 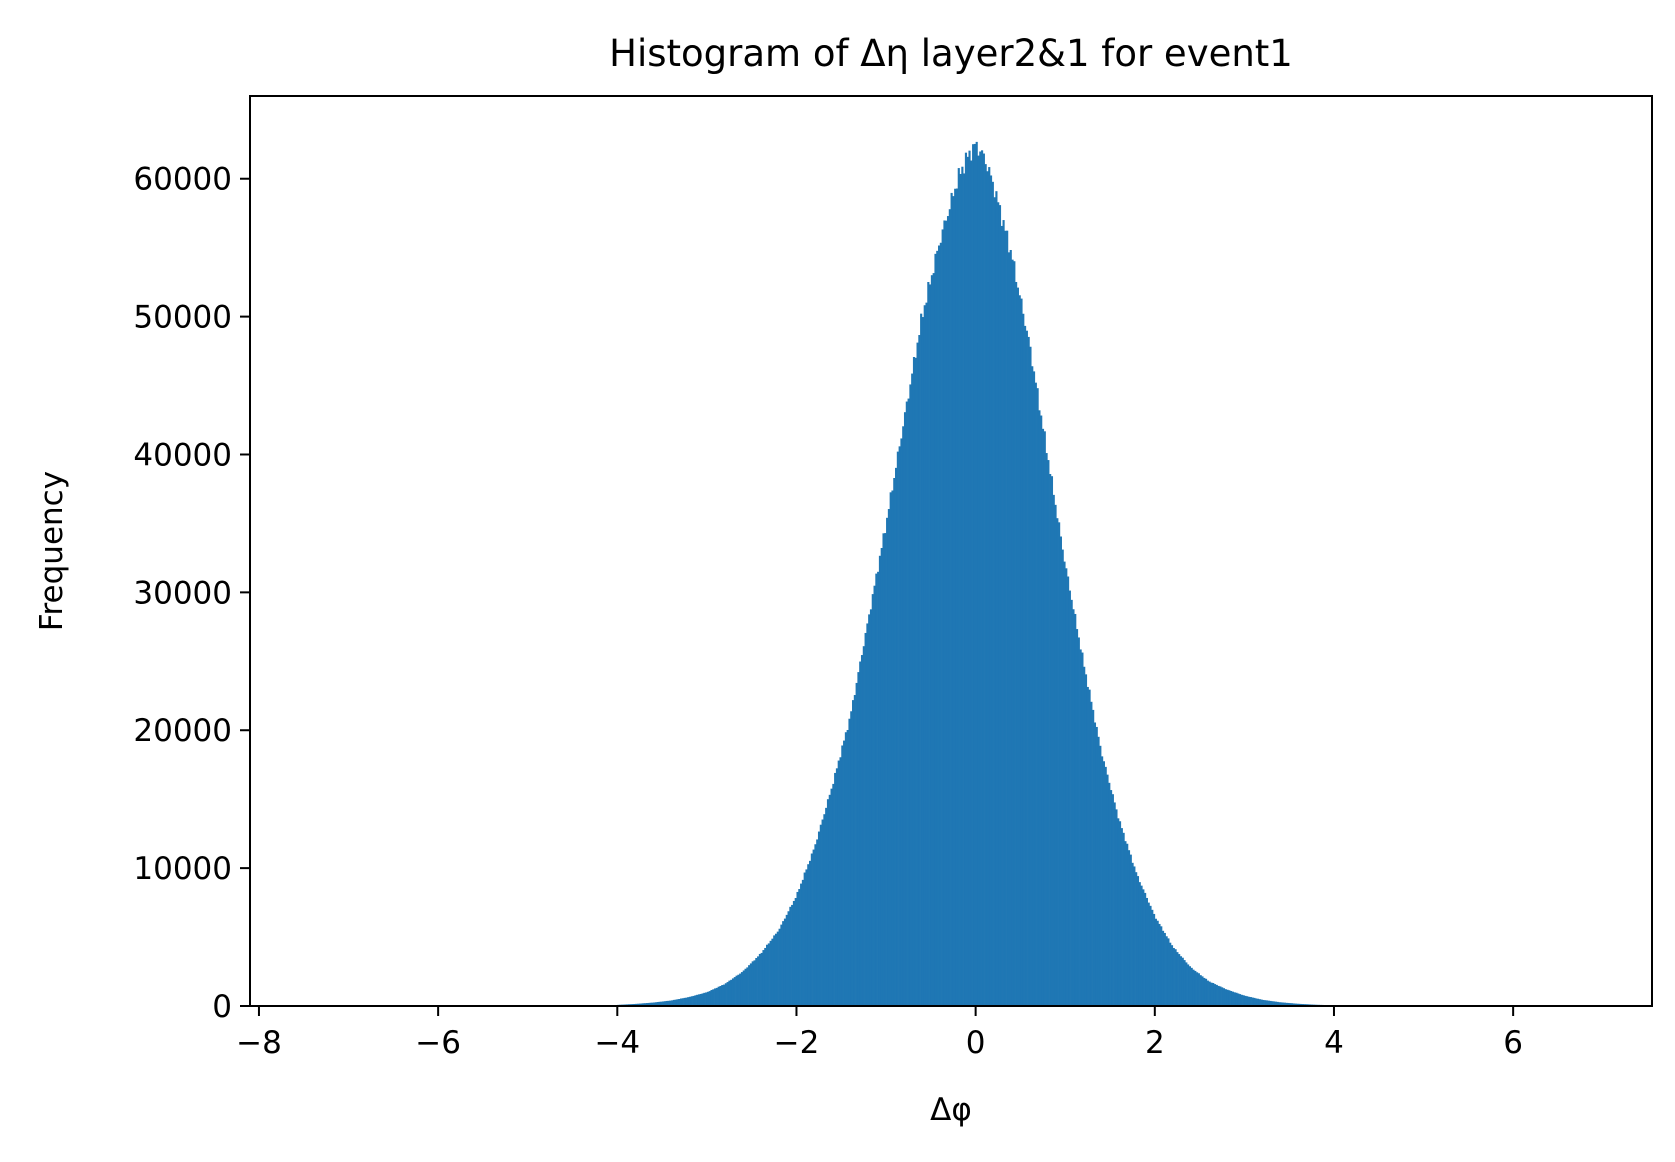 I want to click on y-tick-label: 50000, so click(x=182, y=318).